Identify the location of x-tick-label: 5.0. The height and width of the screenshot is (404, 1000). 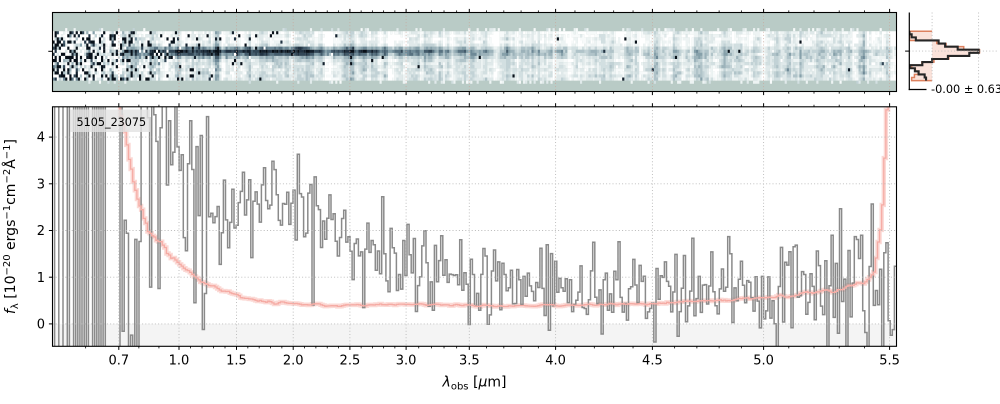
(763, 361).